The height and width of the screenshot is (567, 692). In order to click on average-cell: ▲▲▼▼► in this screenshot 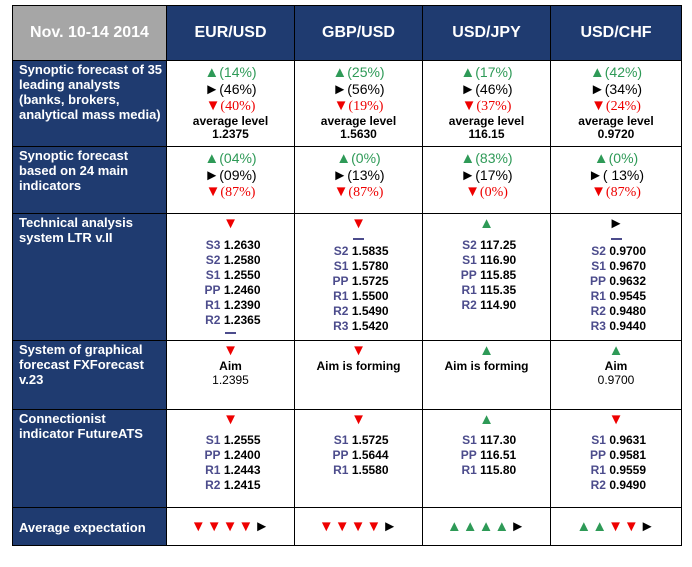, I will do `click(616, 526)`.